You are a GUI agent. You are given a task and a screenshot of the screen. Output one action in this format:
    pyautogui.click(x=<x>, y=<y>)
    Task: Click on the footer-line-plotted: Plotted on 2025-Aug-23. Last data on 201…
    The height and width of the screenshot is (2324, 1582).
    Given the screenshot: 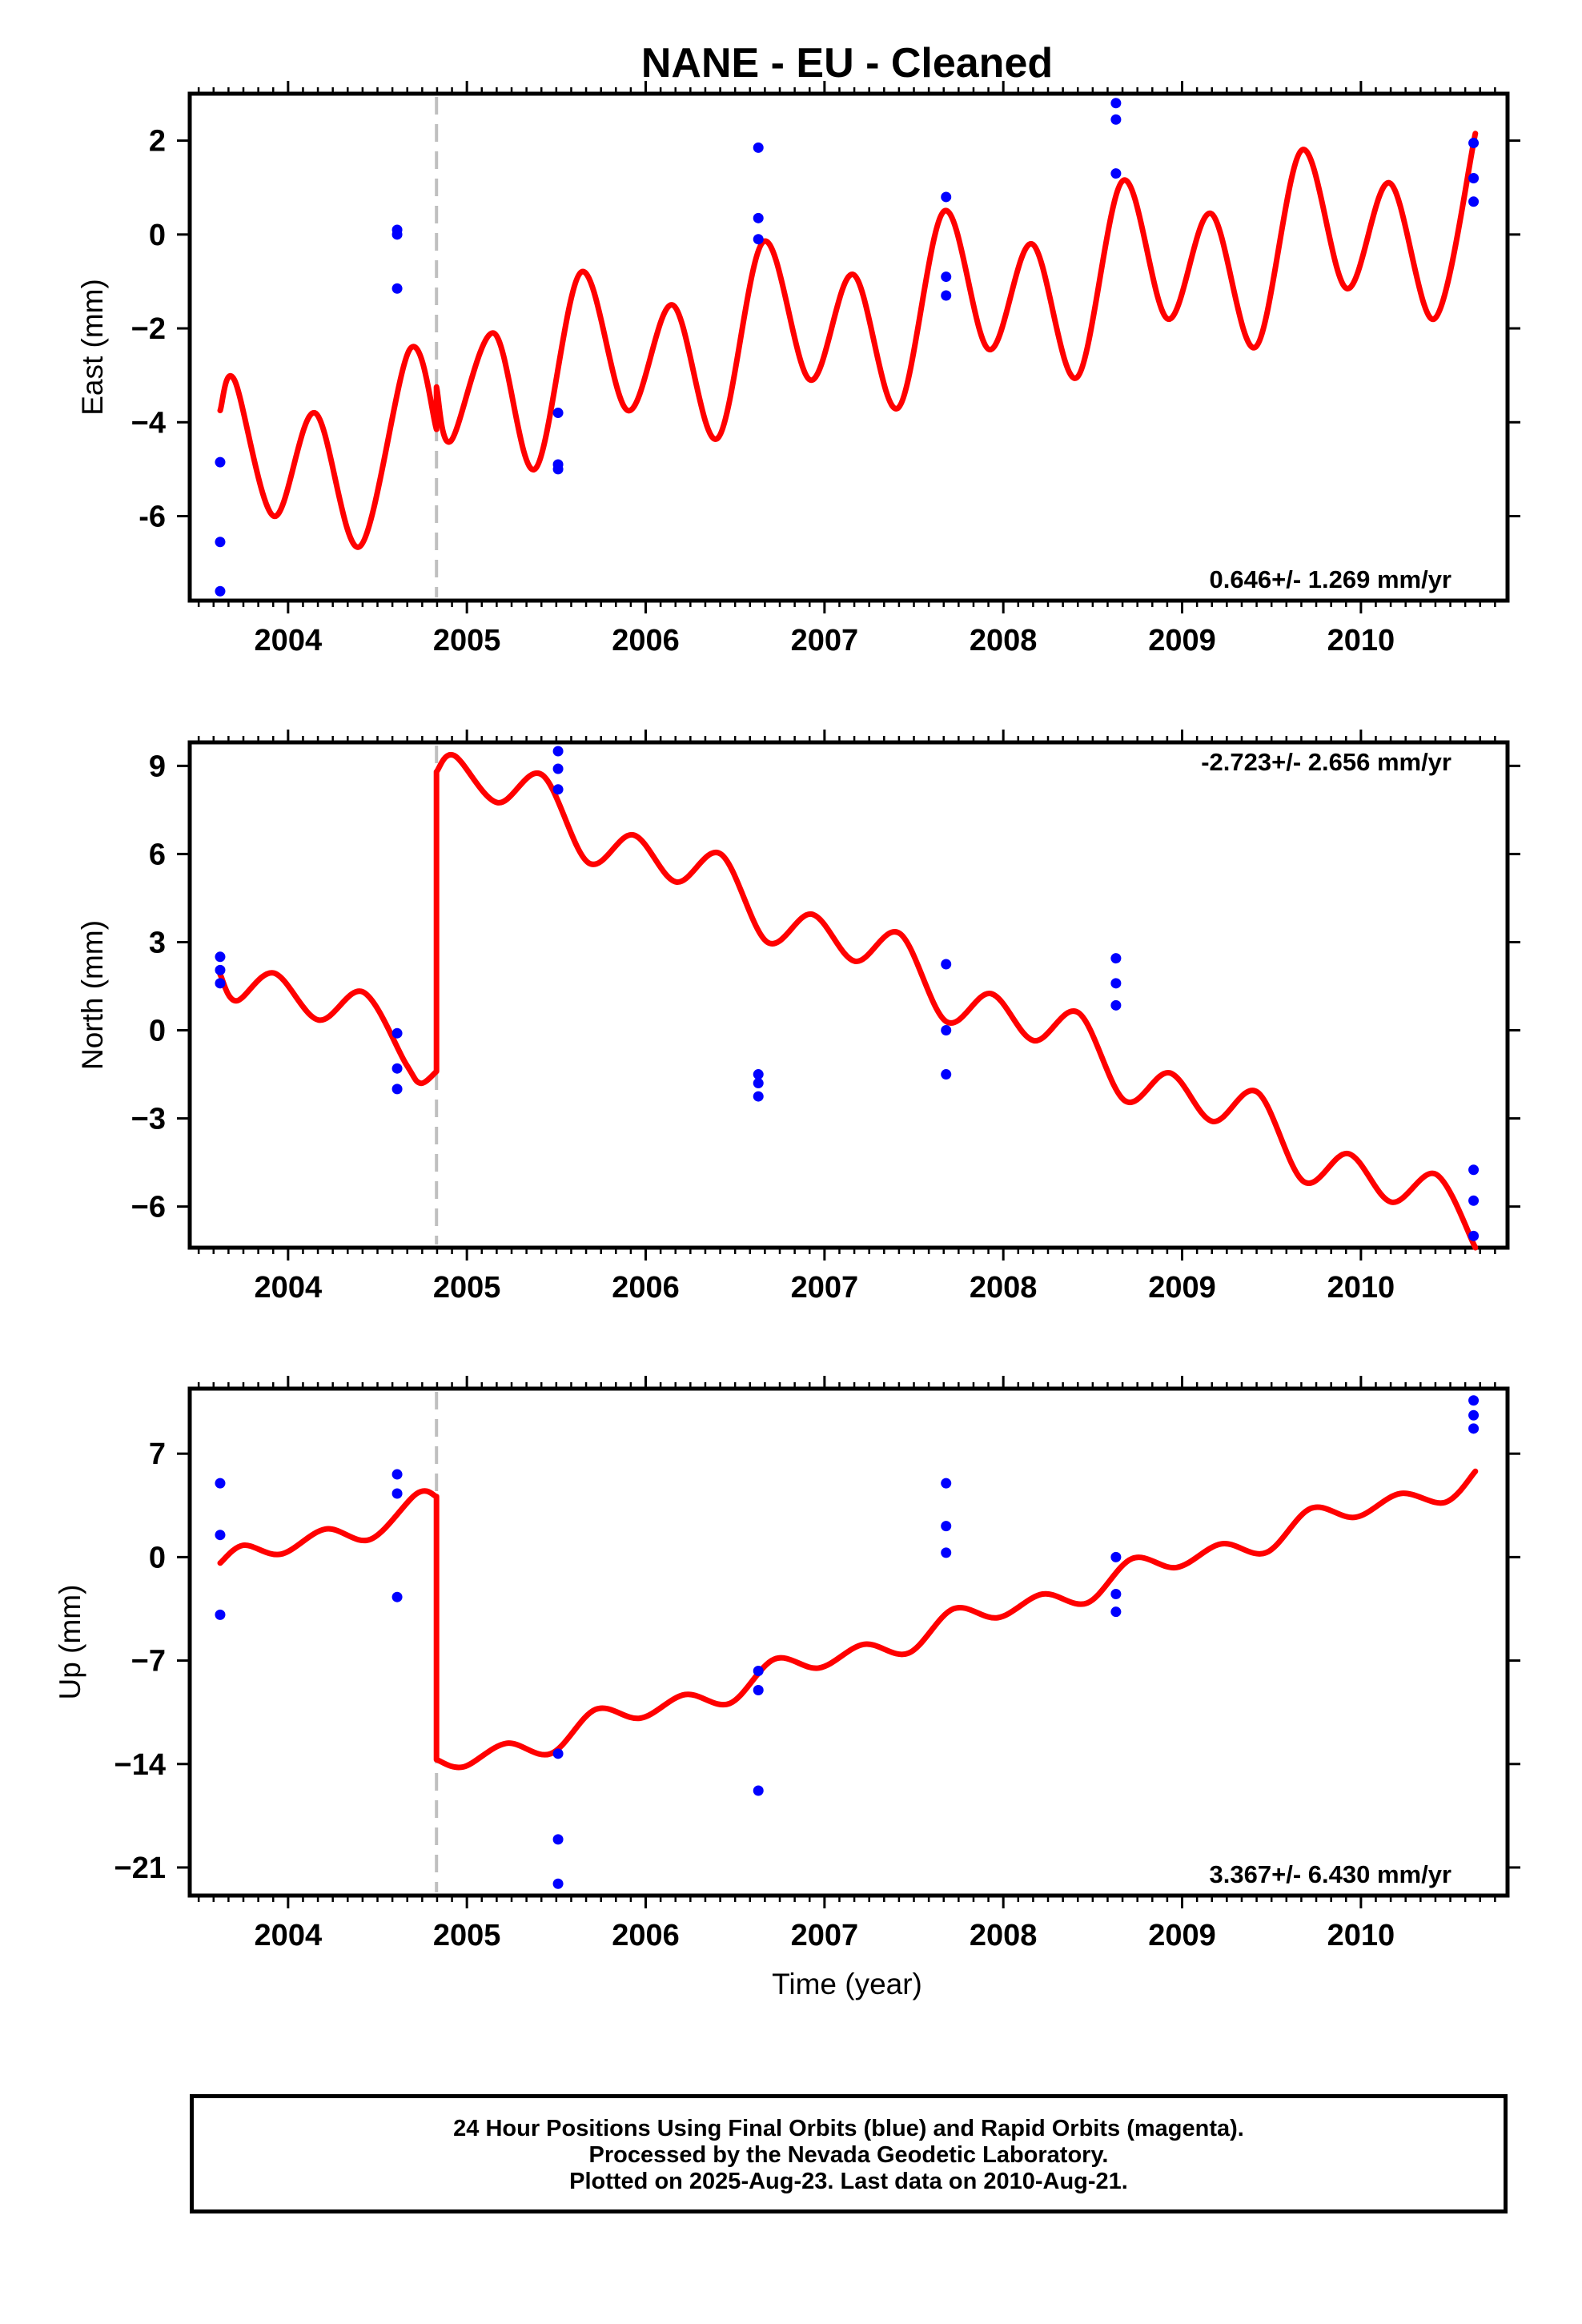 What is the action you would take?
    pyautogui.click(x=848, y=2181)
    